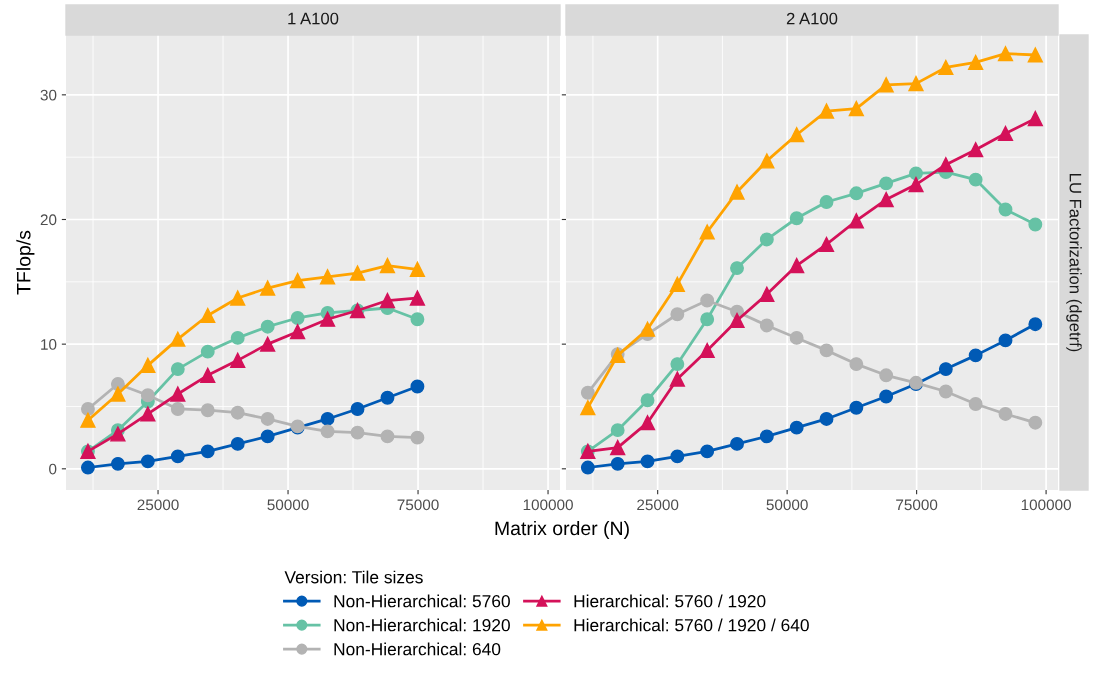 This screenshot has width=1094, height=690. Describe the element at coordinates (48, 95) in the screenshot. I see `y-tick-label: 30` at that location.